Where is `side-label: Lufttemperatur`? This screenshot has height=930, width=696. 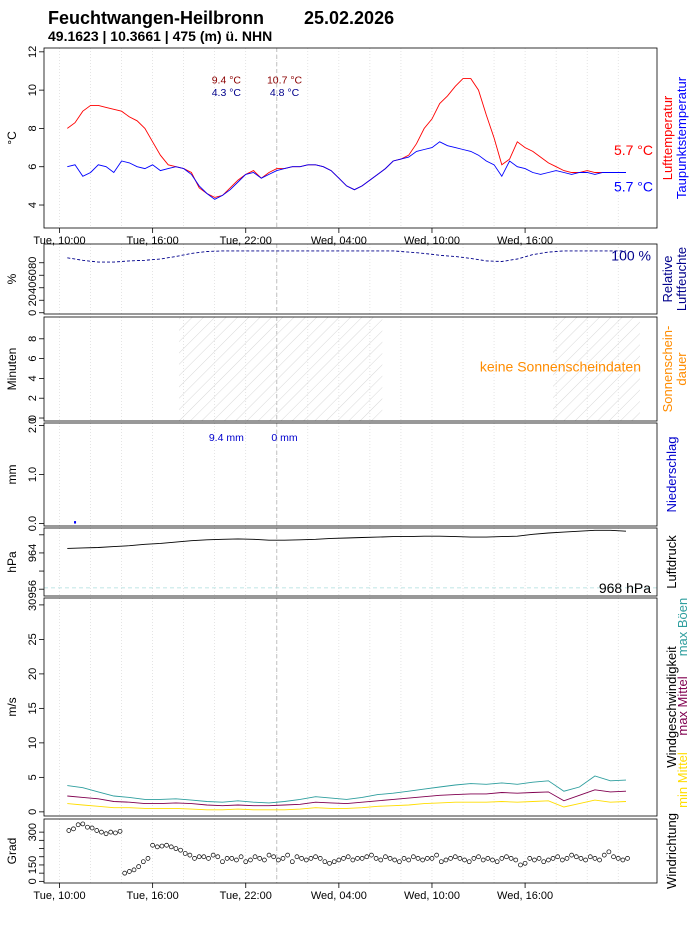
side-label: Lufttemperatur is located at coordinates (667, 137).